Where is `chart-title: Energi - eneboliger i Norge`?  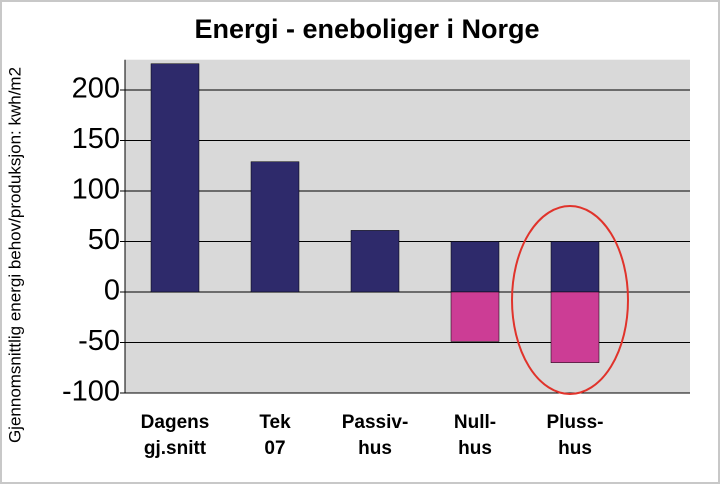 chart-title: Energi - eneboliger i Norge is located at coordinates (366, 29).